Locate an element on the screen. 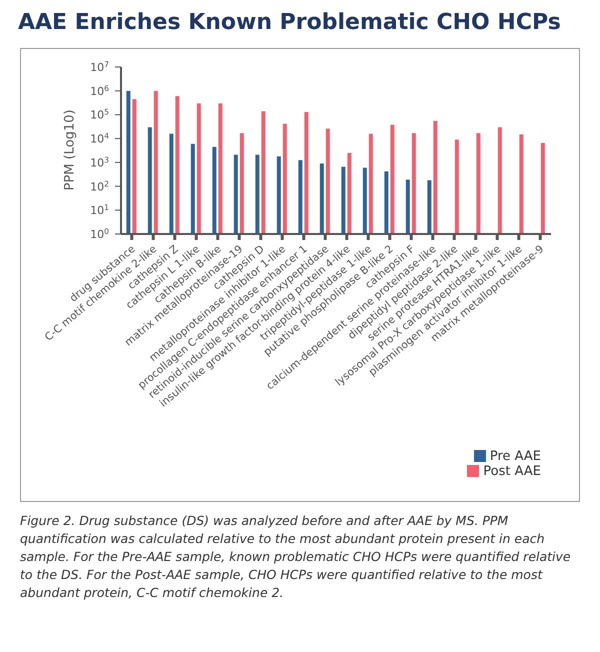 The width and height of the screenshot is (600, 652). y-tick-label: 10$^{7}$ is located at coordinates (100, 67).